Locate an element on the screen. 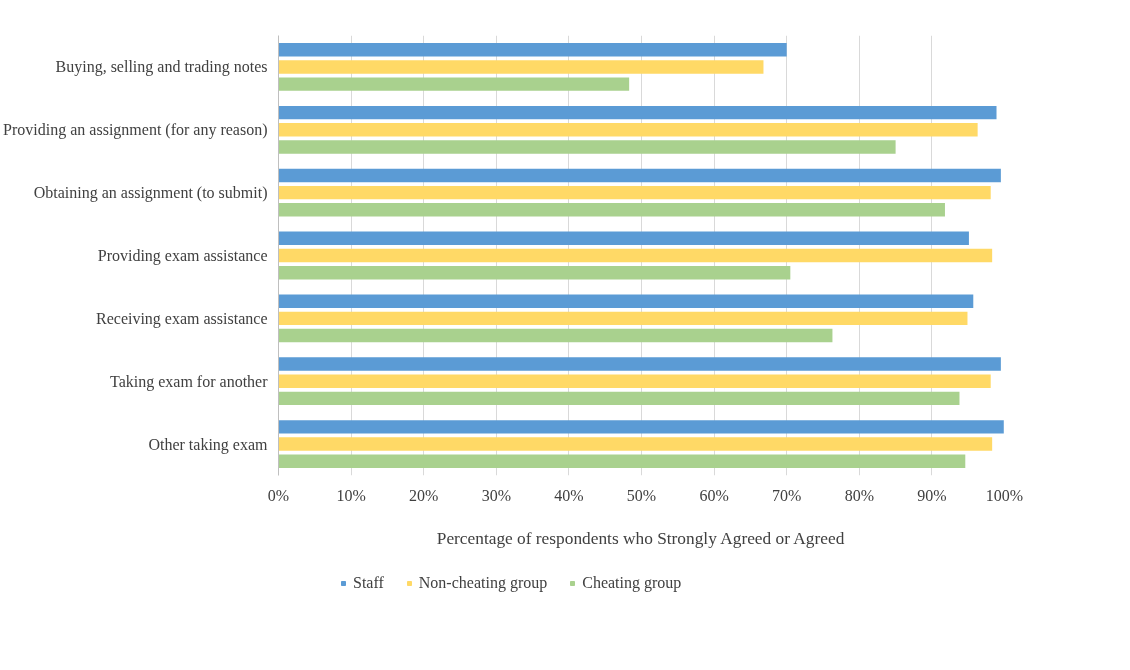 The image size is (1130, 670). x-tick-label: 90% is located at coordinates (932, 495).